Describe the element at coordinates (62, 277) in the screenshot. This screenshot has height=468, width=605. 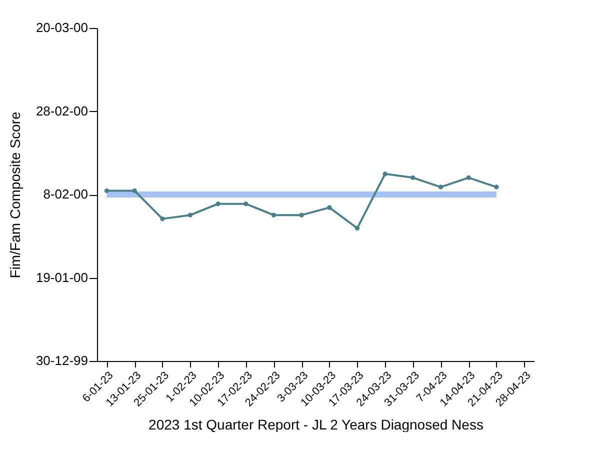
I see `text: 19-01-00` at that location.